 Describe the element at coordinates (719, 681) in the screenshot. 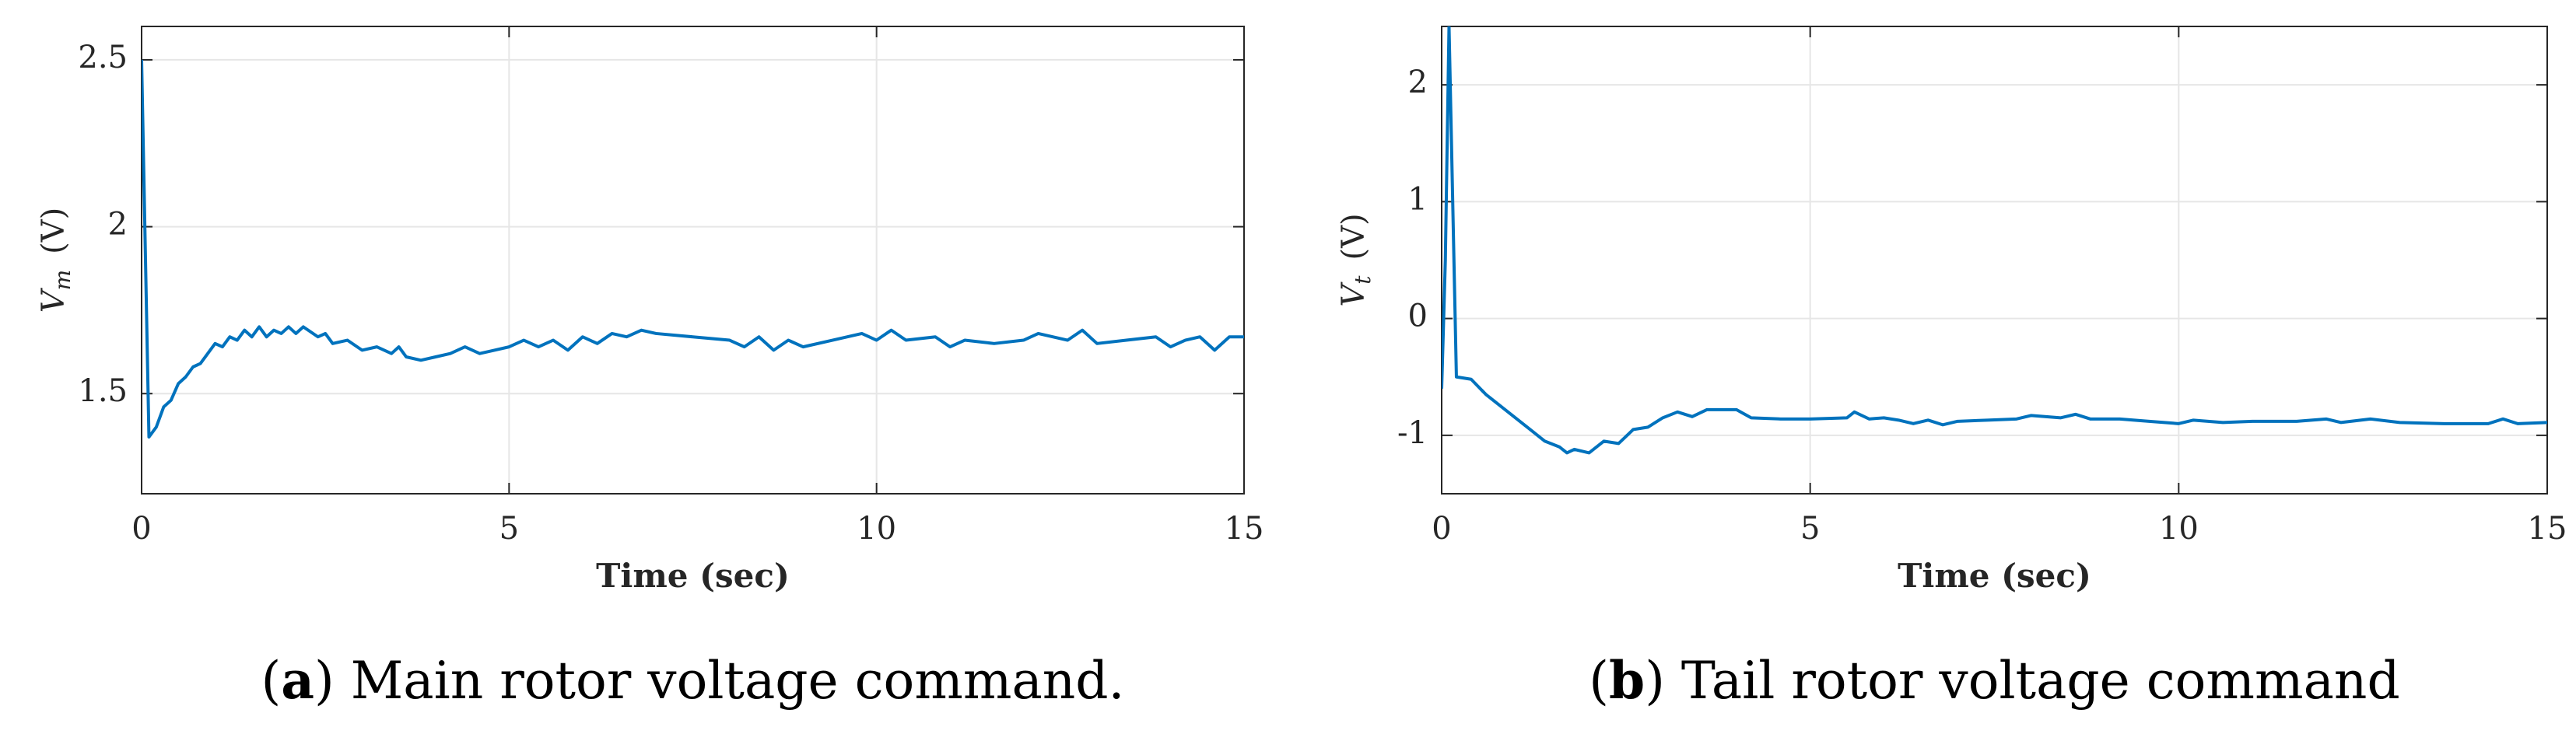

I see `caption-part: ) Main rotor voltage command.` at that location.